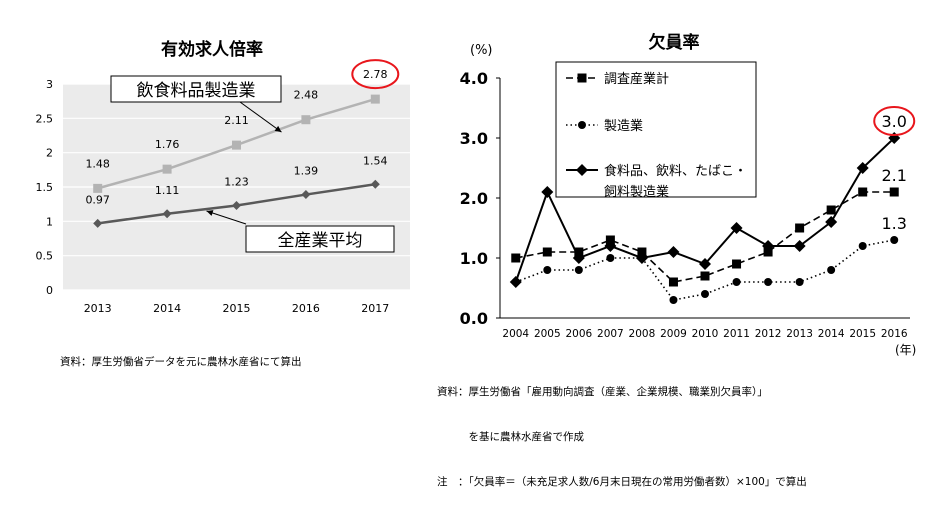 The height and width of the screenshot is (505, 929). Describe the element at coordinates (45, 187) in the screenshot. I see `left-y-tick-label: 1.5` at that location.